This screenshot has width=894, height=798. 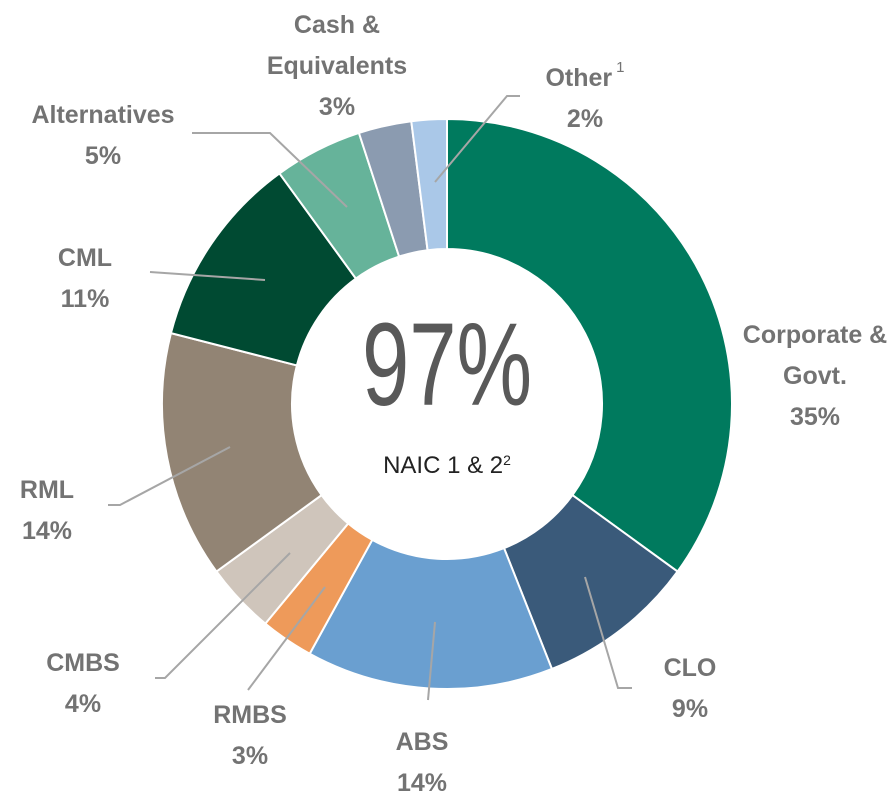 I want to click on category-name: Alternatives, so click(x=103, y=115).